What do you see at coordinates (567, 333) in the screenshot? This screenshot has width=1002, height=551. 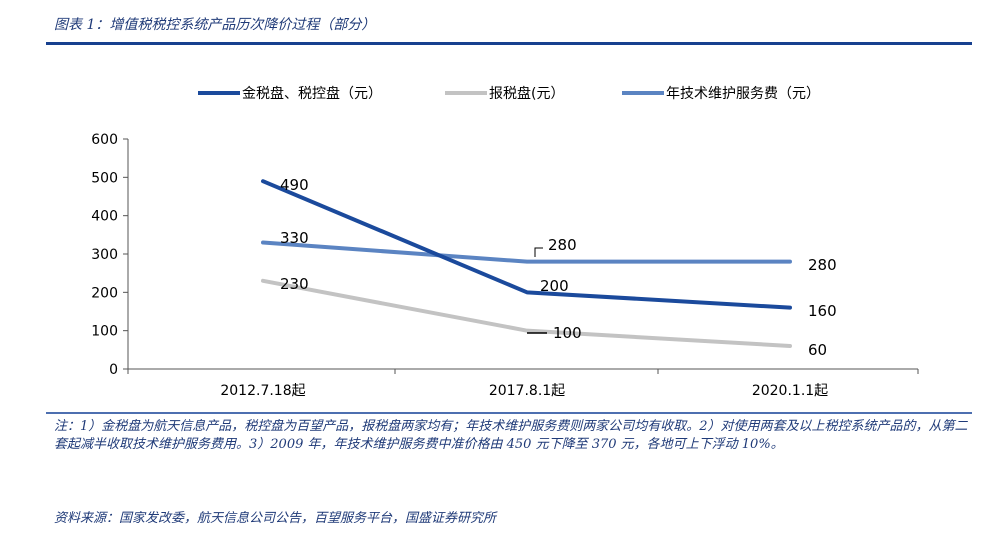 I see `data-label: 100` at bounding box center [567, 333].